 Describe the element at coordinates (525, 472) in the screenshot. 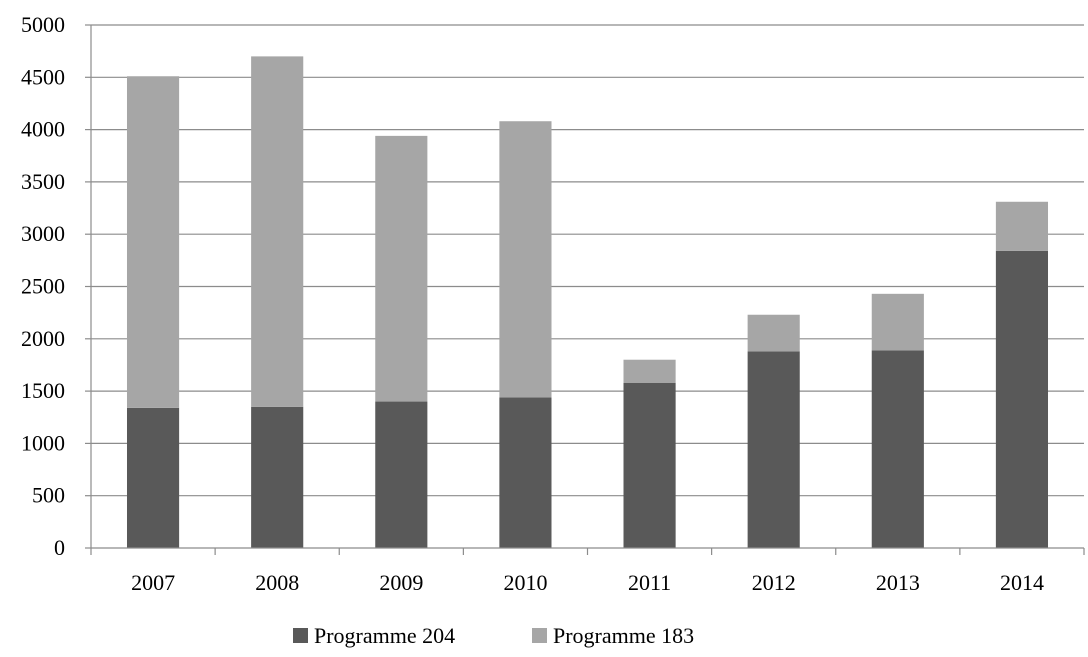

I see `bar-programme-204-2010` at that location.